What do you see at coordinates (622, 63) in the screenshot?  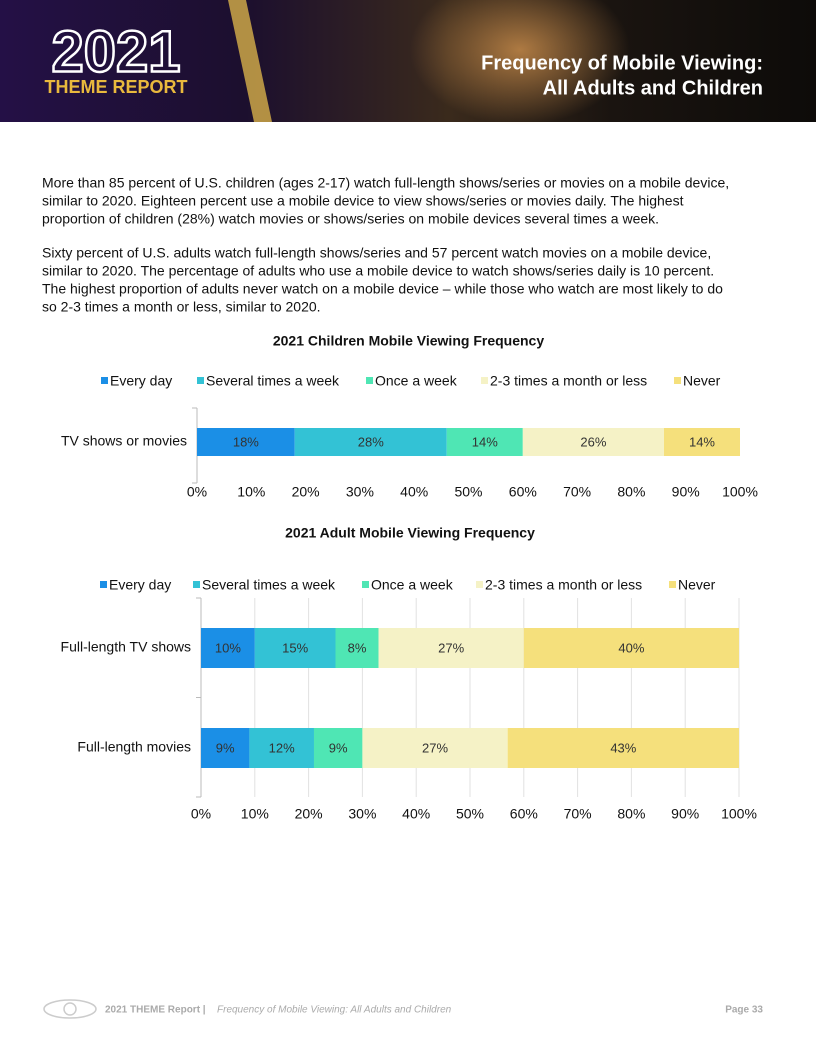 I see `page-title: Frequency of Mobile Viewing:` at bounding box center [622, 63].